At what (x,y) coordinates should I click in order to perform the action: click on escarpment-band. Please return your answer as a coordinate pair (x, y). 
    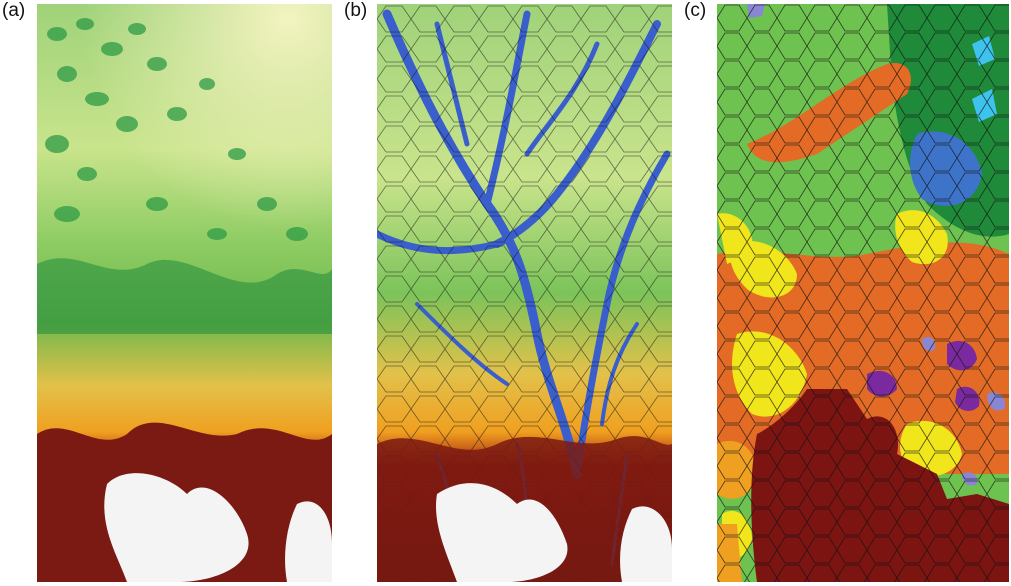
    Looking at the image, I should click on (184, 296).